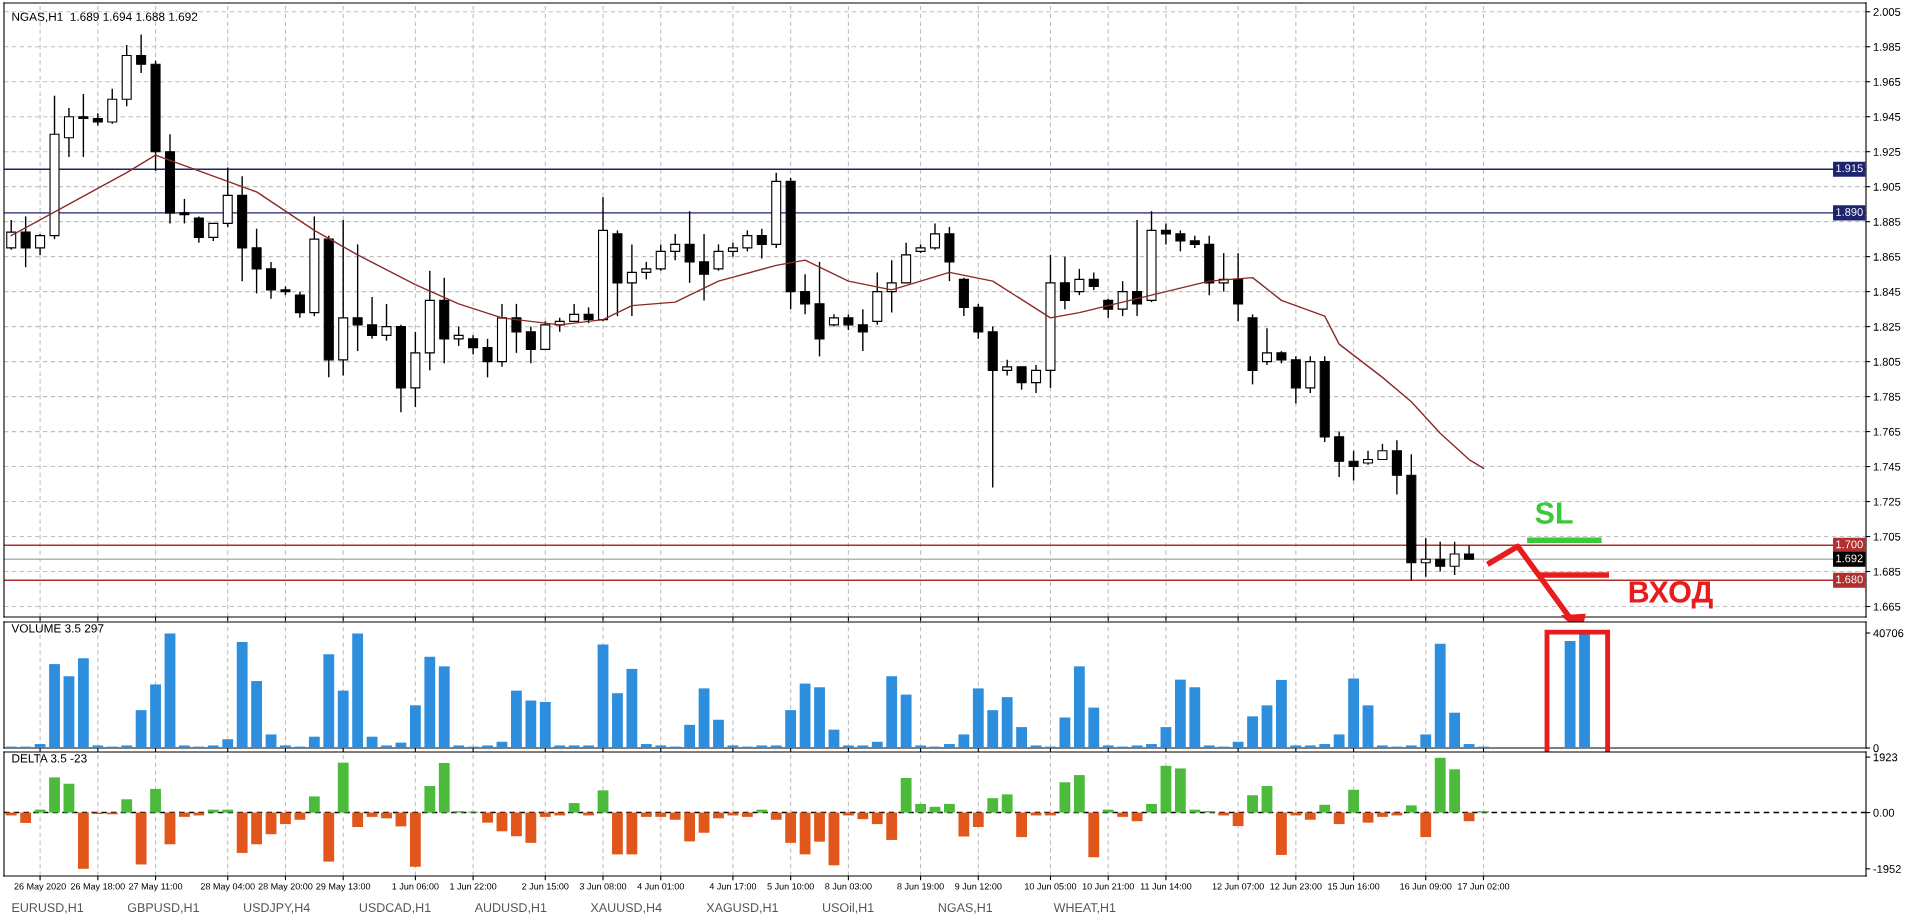 This screenshot has width=1914, height=920. Describe the element at coordinates (978, 886) in the screenshot. I see `x-tick-label: 9 Jun 12:00` at that location.